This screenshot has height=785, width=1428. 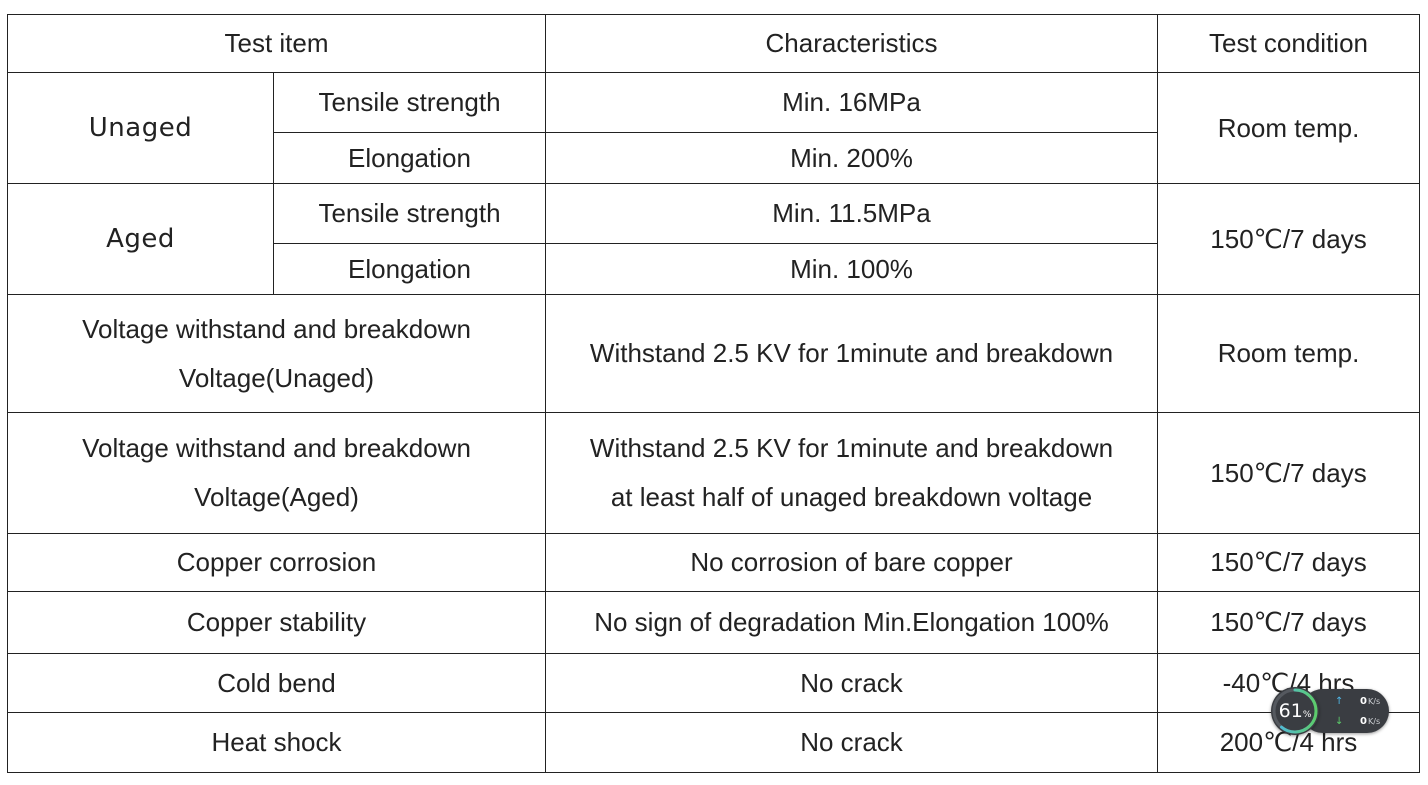 What do you see at coordinates (276, 562) in the screenshot?
I see `copper-corrosion-item: Copper corrosion` at bounding box center [276, 562].